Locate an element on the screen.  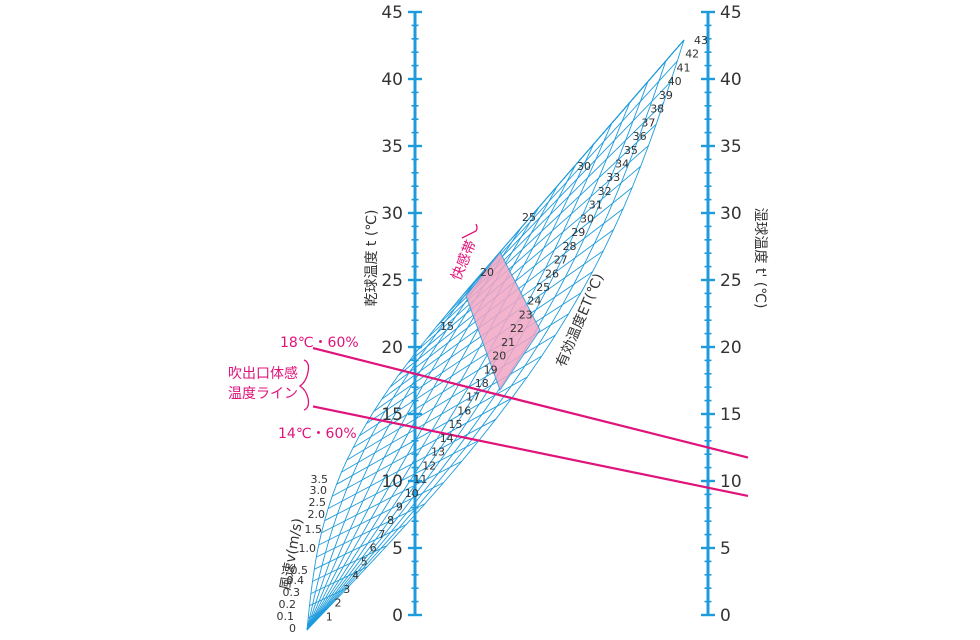
line-18-label: 18℃・60% is located at coordinates (319, 343).